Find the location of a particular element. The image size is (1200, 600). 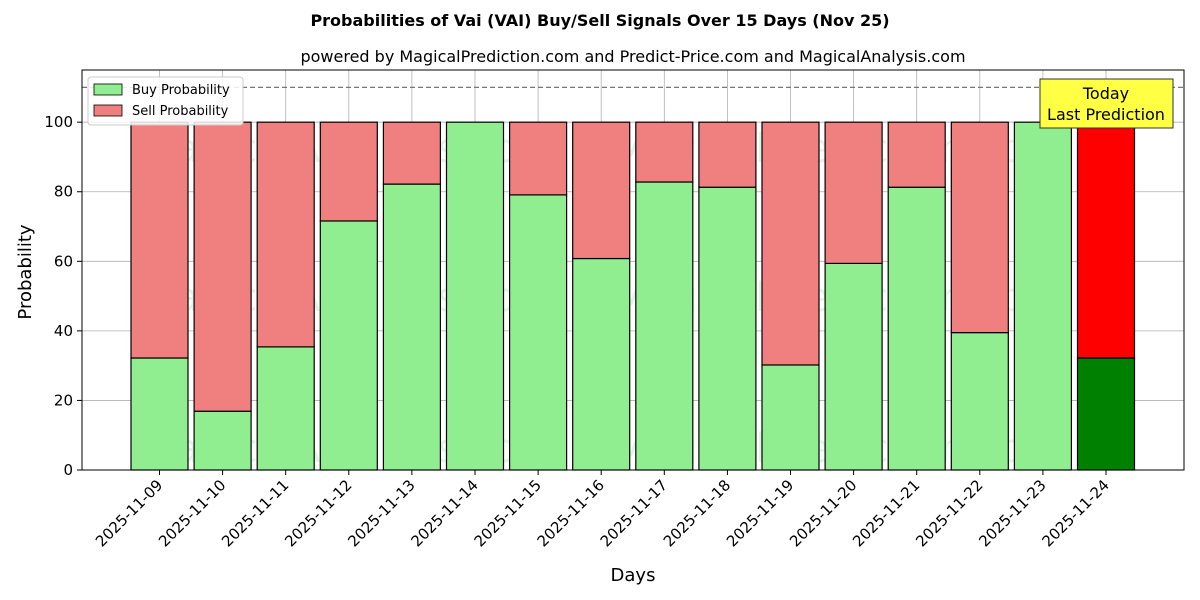

y-axis: 0 20 40 60 80 100 is located at coordinates (63, 296).